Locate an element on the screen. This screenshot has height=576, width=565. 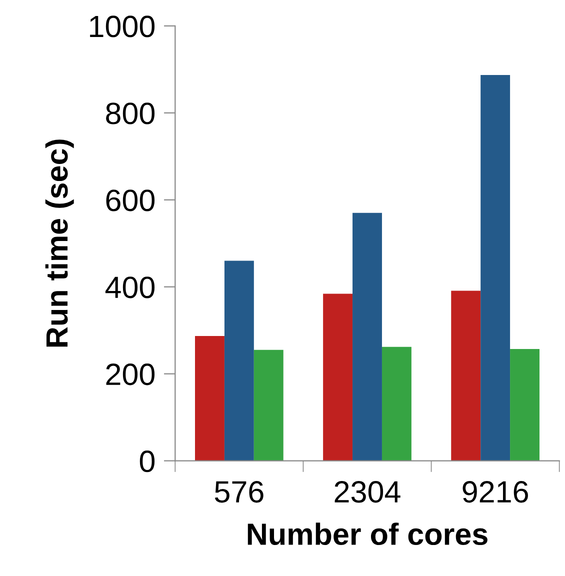
x-tick-label: 2304 is located at coordinates (367, 492).